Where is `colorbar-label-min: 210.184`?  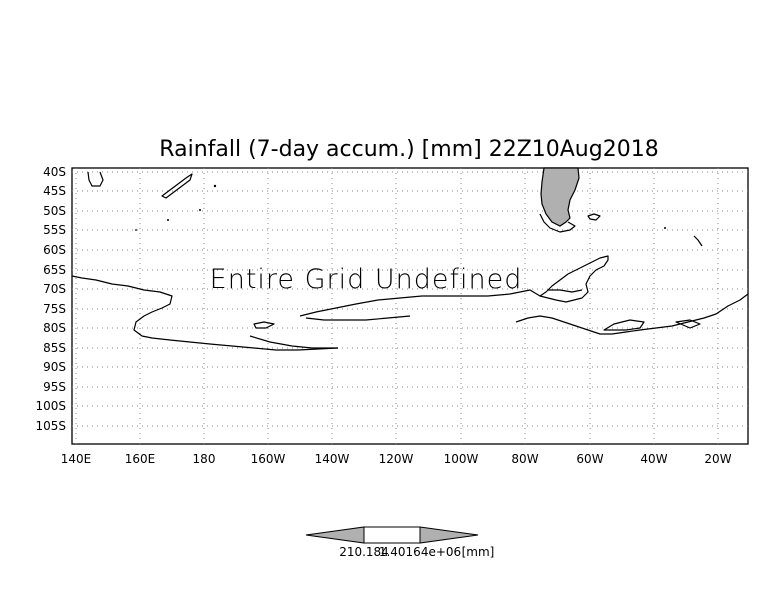
colorbar-label-min: 210.184 is located at coordinates (364, 552).